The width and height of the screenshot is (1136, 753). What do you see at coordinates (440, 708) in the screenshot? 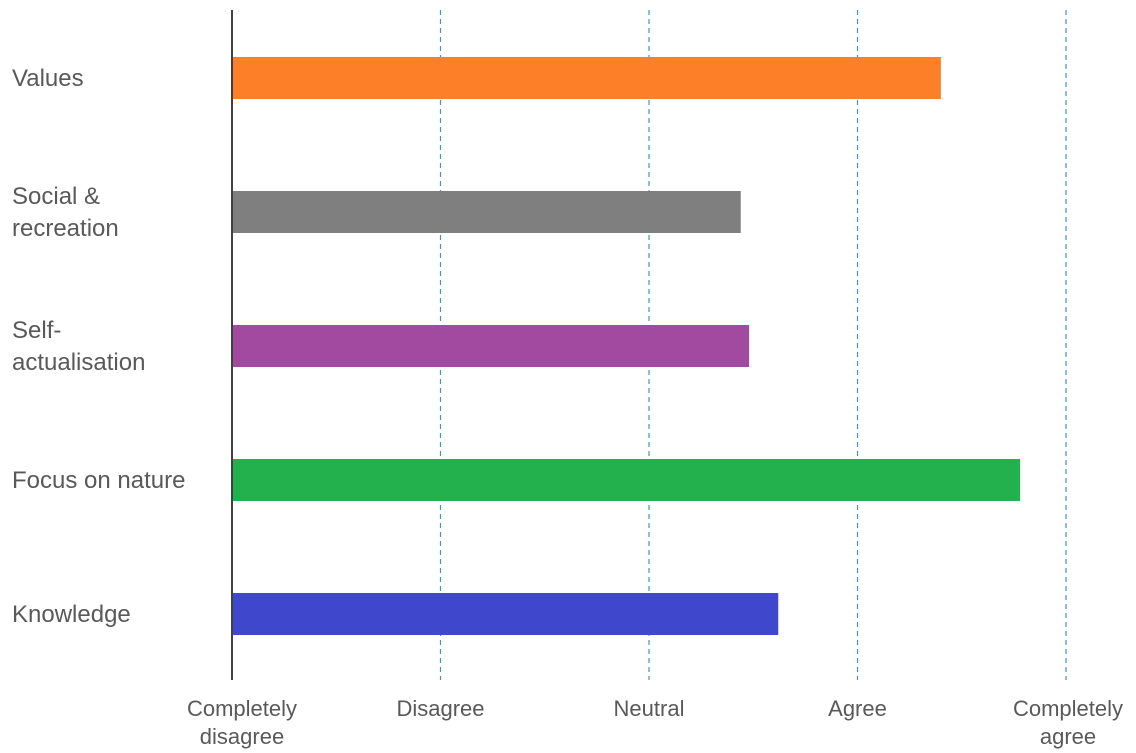
I see `x-tick-label-1: Disagree` at bounding box center [440, 708].